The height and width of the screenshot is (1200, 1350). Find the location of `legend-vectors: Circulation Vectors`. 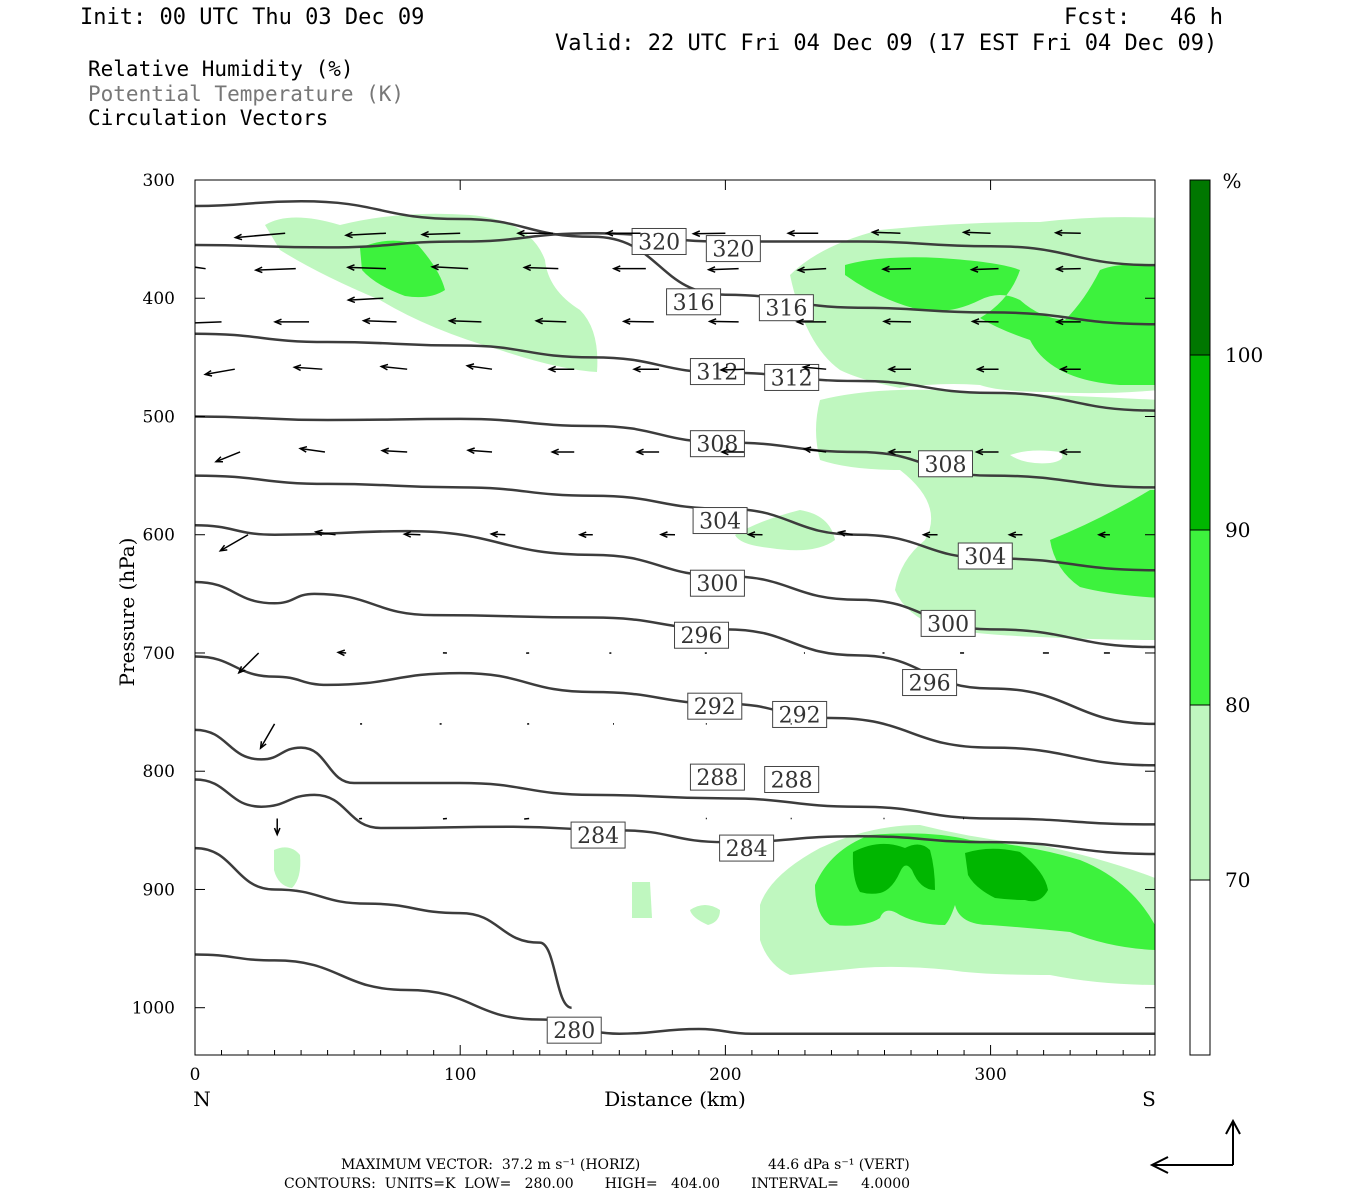

legend-vectors: Circulation Vectors is located at coordinates (208, 118).